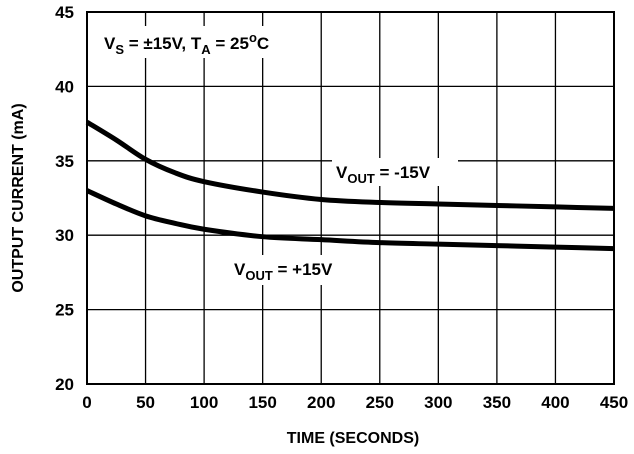 This screenshot has width=634, height=454. What do you see at coordinates (64, 86) in the screenshot?
I see `y-tick-label: 40` at bounding box center [64, 86].